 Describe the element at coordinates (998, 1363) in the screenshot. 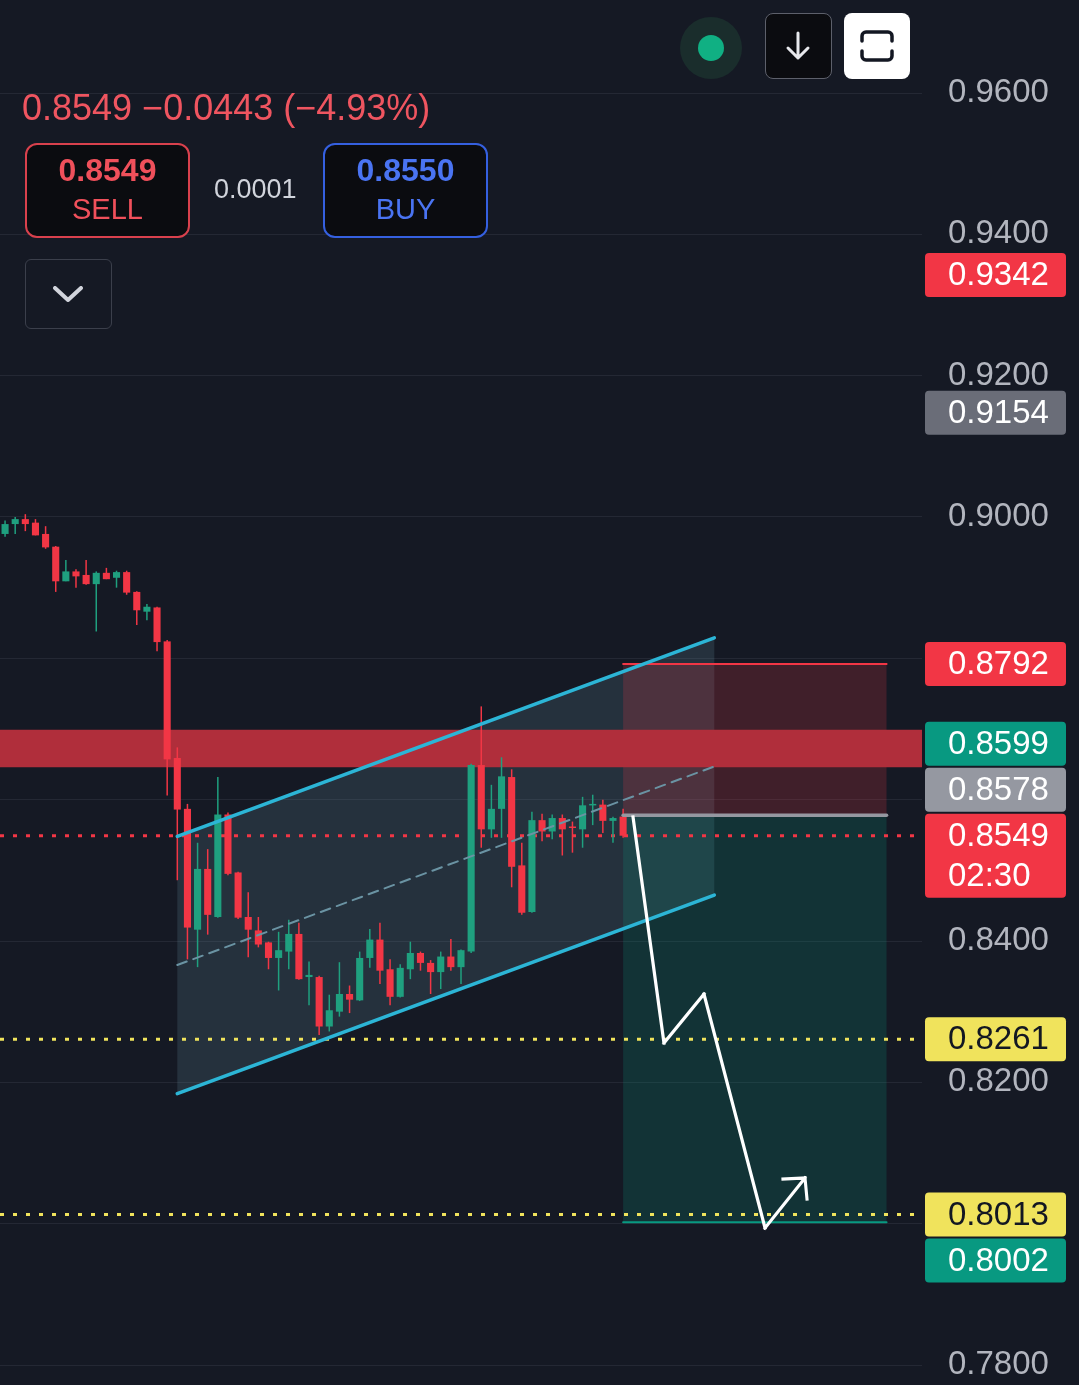

I see `y-tick-label: 0.7800` at that location.